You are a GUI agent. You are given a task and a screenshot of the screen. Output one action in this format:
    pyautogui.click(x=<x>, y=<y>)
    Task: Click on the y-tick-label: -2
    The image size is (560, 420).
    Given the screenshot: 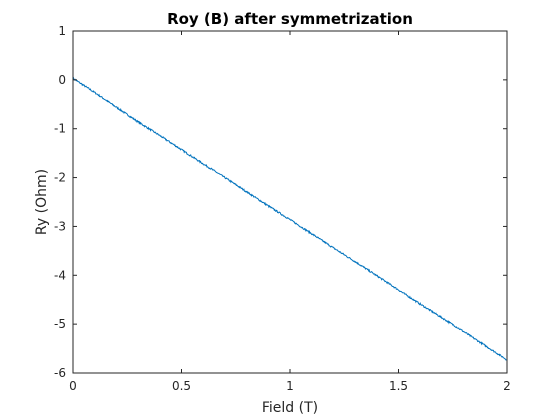 What is the action you would take?
    pyautogui.click(x=60, y=178)
    